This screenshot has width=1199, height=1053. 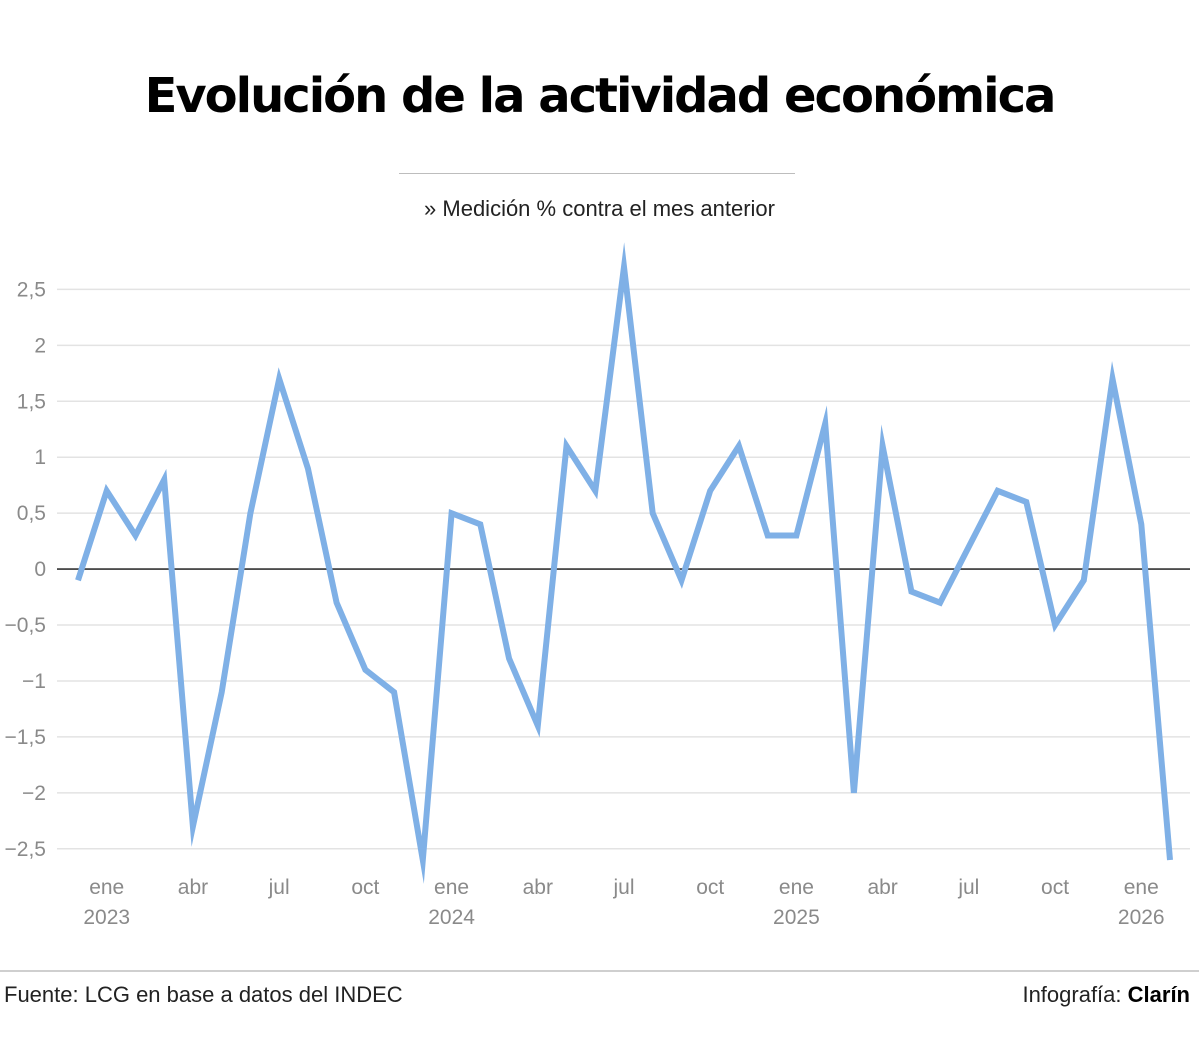 I want to click on y-tick-label: −2, so click(x=34, y=793).